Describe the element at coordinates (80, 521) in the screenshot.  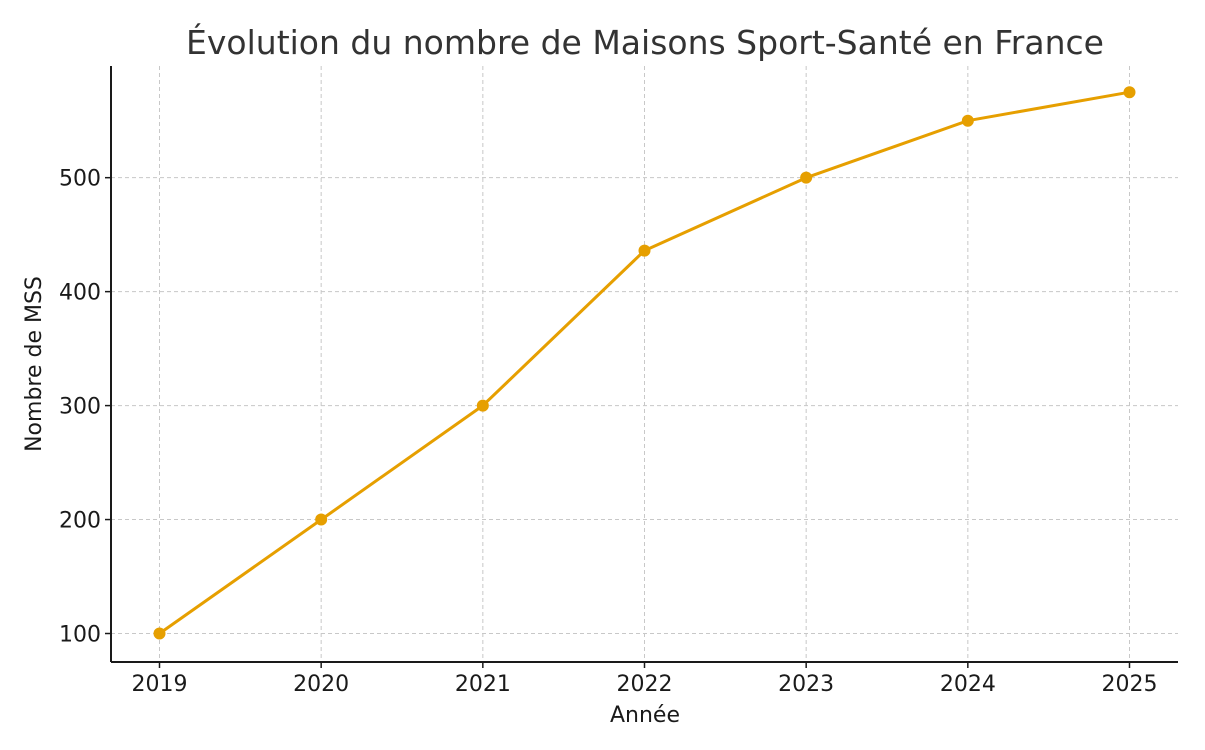
I see `y-tick-label-200: 200` at that location.